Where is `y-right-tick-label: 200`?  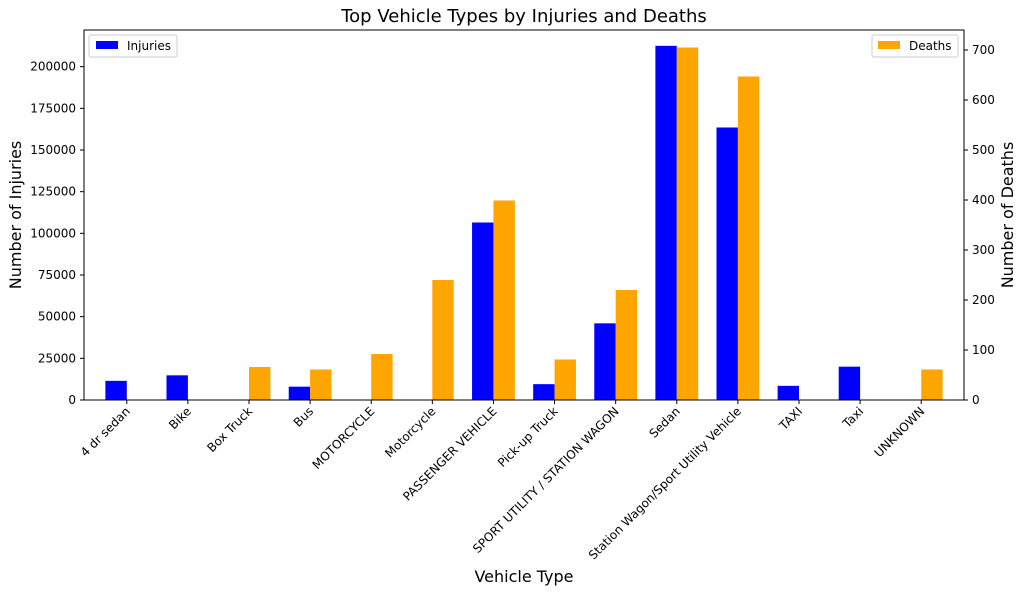
y-right-tick-label: 200 is located at coordinates (983, 300).